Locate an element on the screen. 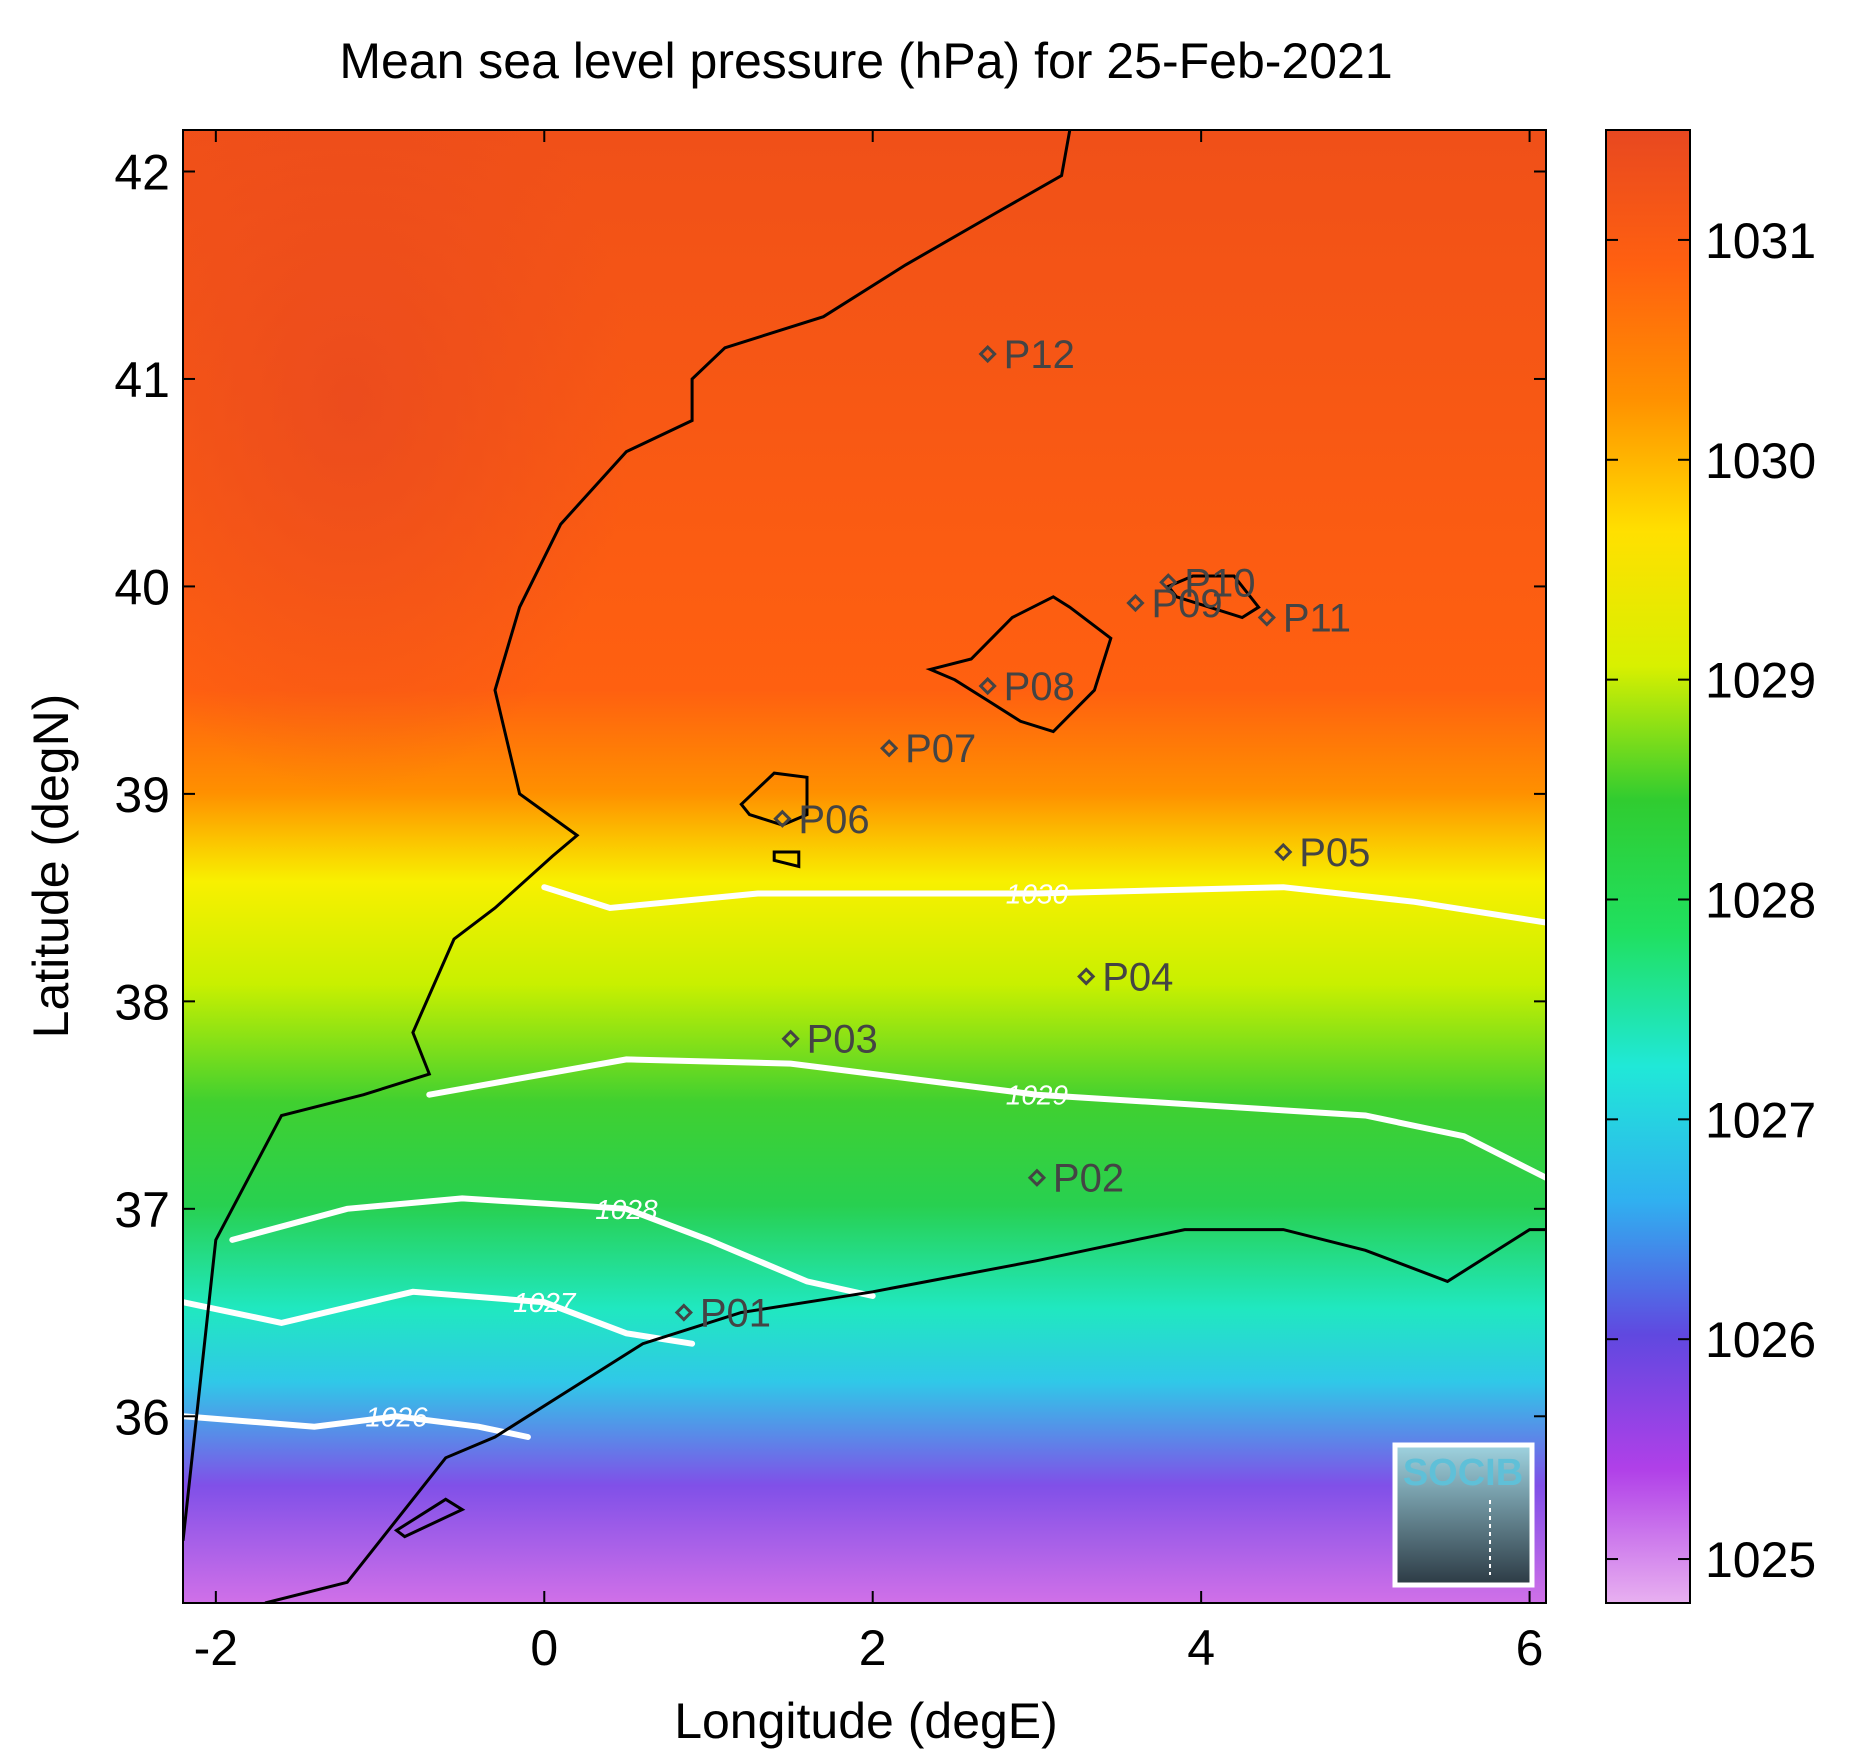  socib-logo: SOCIB is located at coordinates (1463, 1515).